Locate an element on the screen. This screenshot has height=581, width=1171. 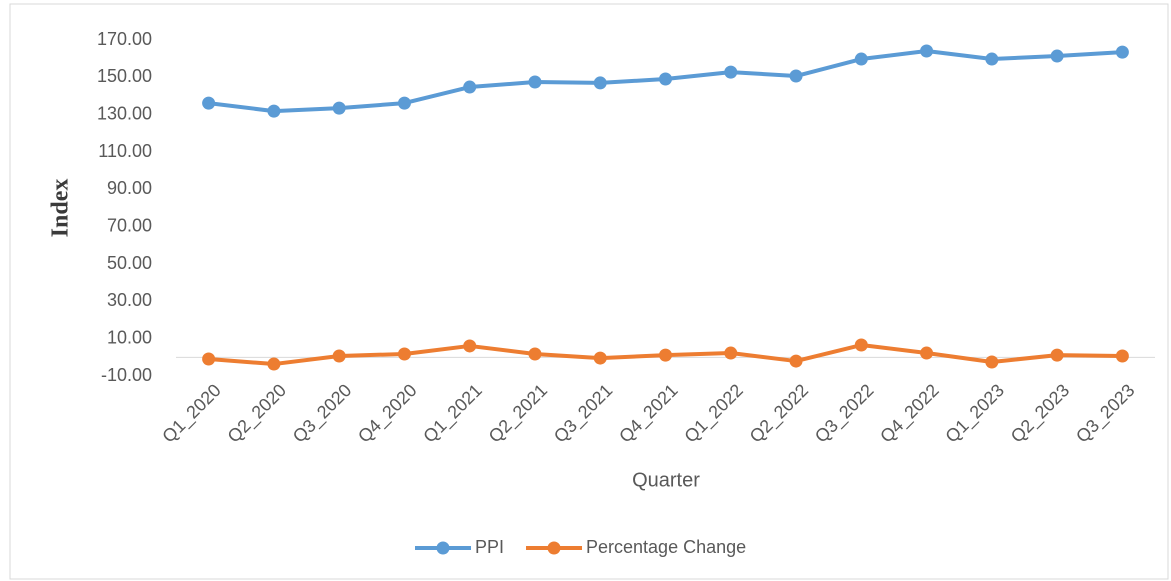
y-tick-label: 110.00 is located at coordinates (125, 151).